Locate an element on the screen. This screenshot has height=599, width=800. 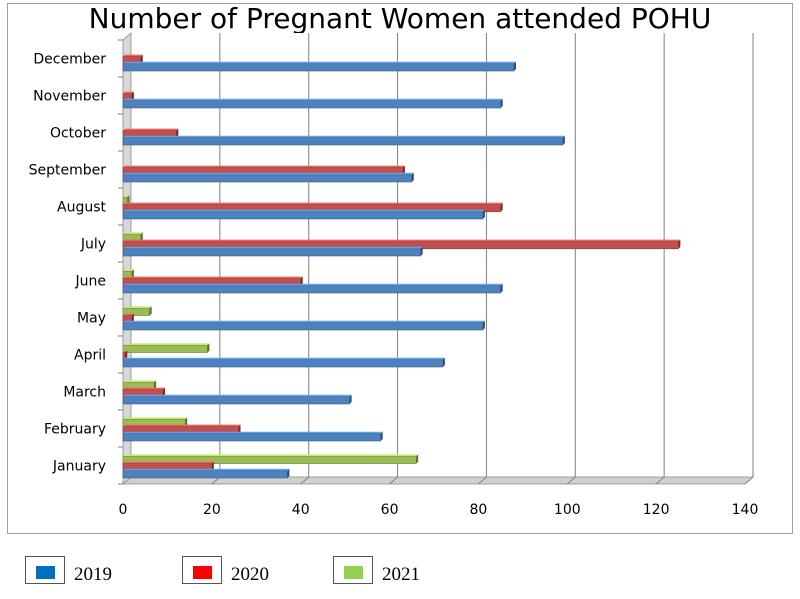
bar-2019-january is located at coordinates (206, 473).